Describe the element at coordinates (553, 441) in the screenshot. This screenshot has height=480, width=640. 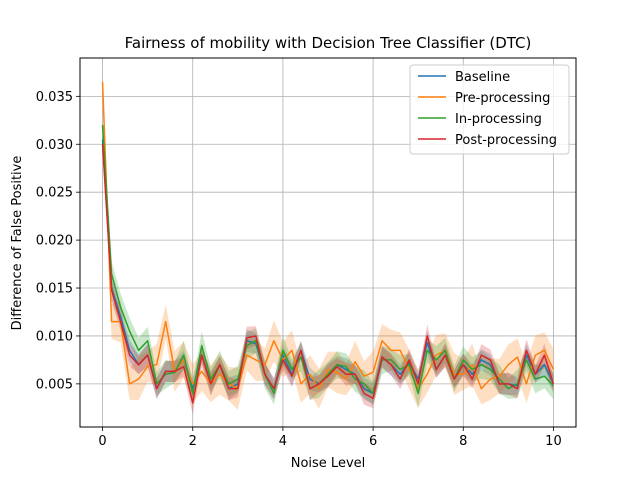
I see `x-tick-label: 10` at that location.